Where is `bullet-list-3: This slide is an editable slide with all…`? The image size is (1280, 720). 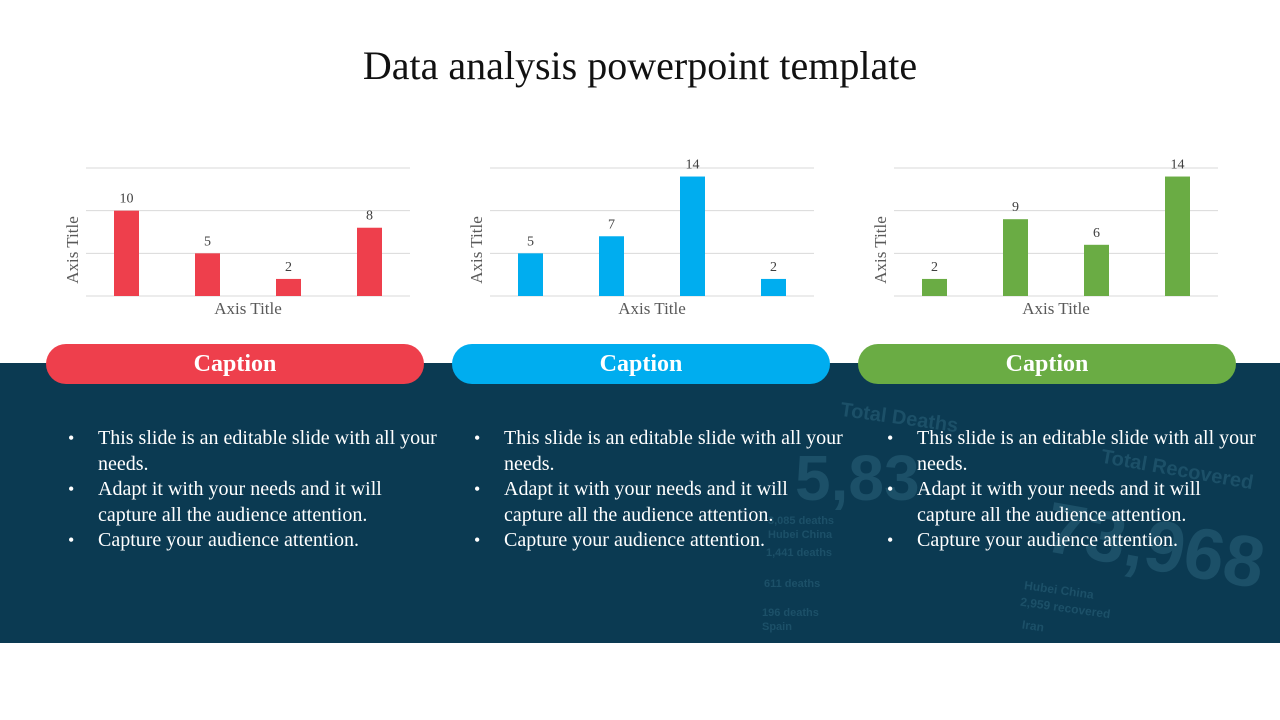
bullet-list-3: This slide is an editable slide with all… is located at coordinates (1074, 490).